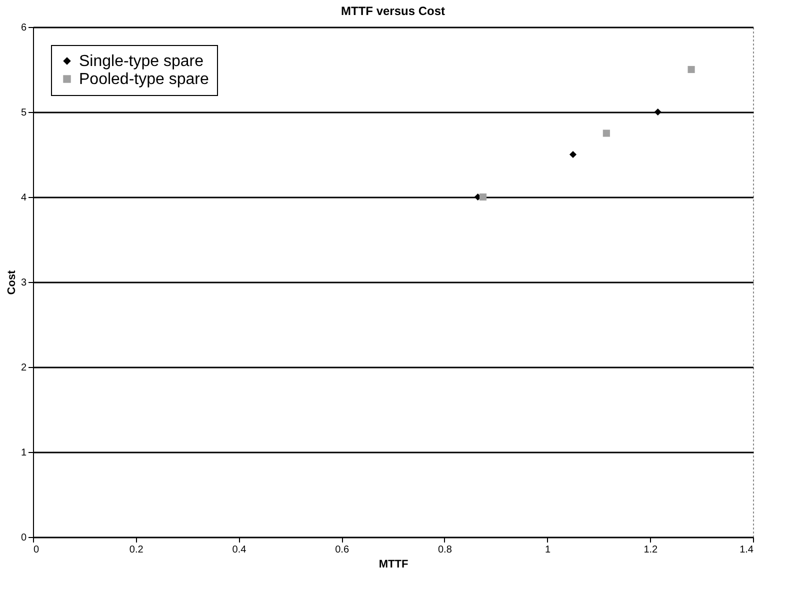  I want to click on x-tick-label: 0.2, so click(136, 550).